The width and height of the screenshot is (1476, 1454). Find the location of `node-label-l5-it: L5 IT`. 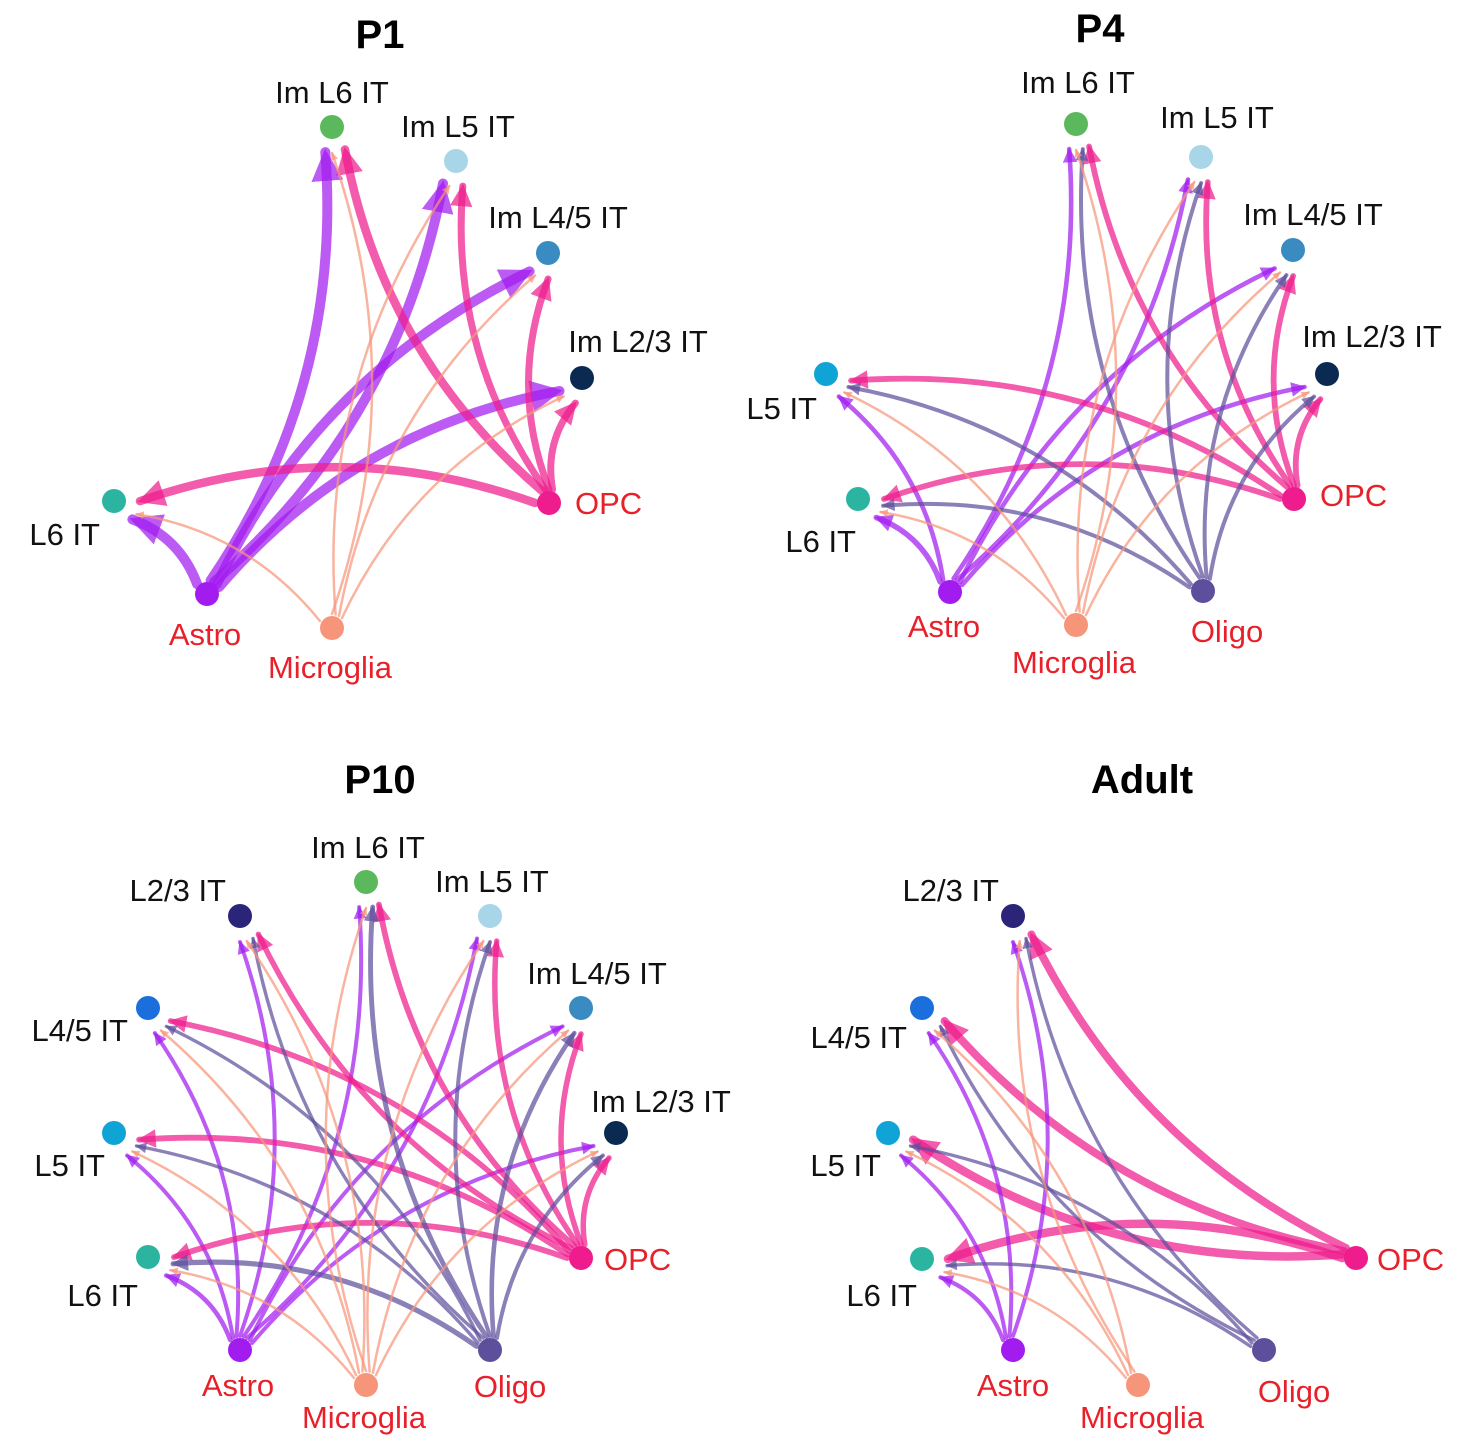

node-label-l5-it: L5 IT is located at coordinates (845, 1165).